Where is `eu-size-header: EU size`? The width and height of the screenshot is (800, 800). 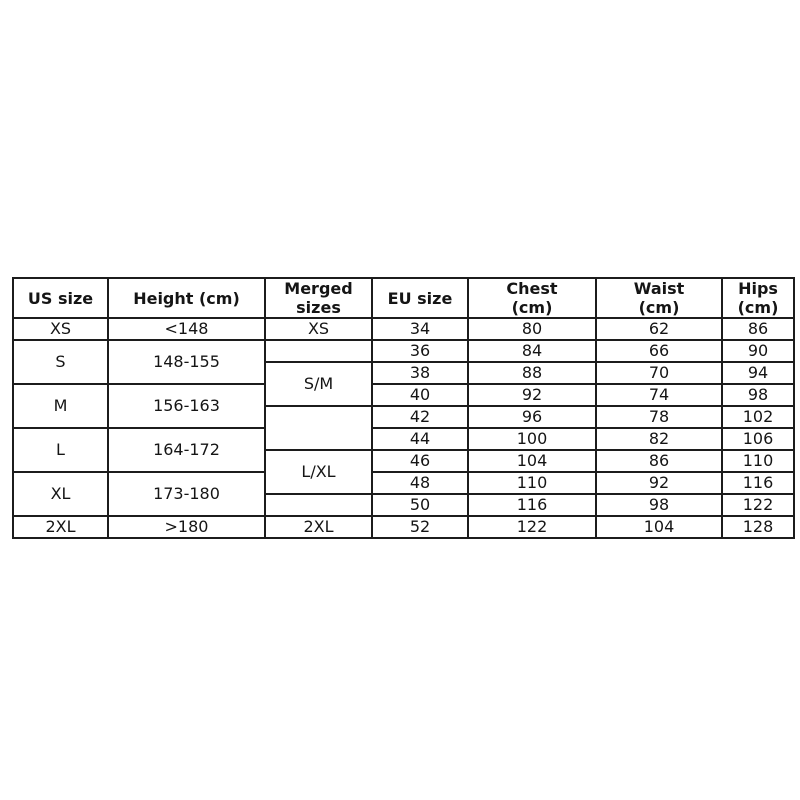 eu-size-header: EU size is located at coordinates (420, 298).